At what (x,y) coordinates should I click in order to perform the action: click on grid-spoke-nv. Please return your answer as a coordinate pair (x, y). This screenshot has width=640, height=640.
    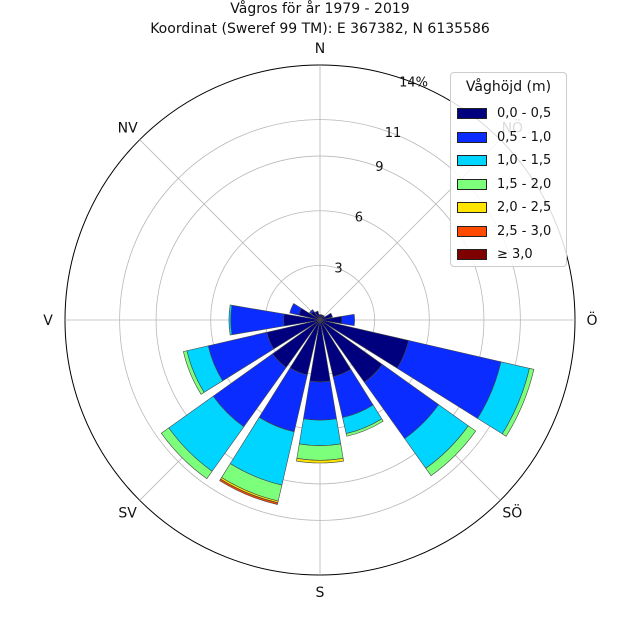
    Looking at the image, I should click on (230, 230).